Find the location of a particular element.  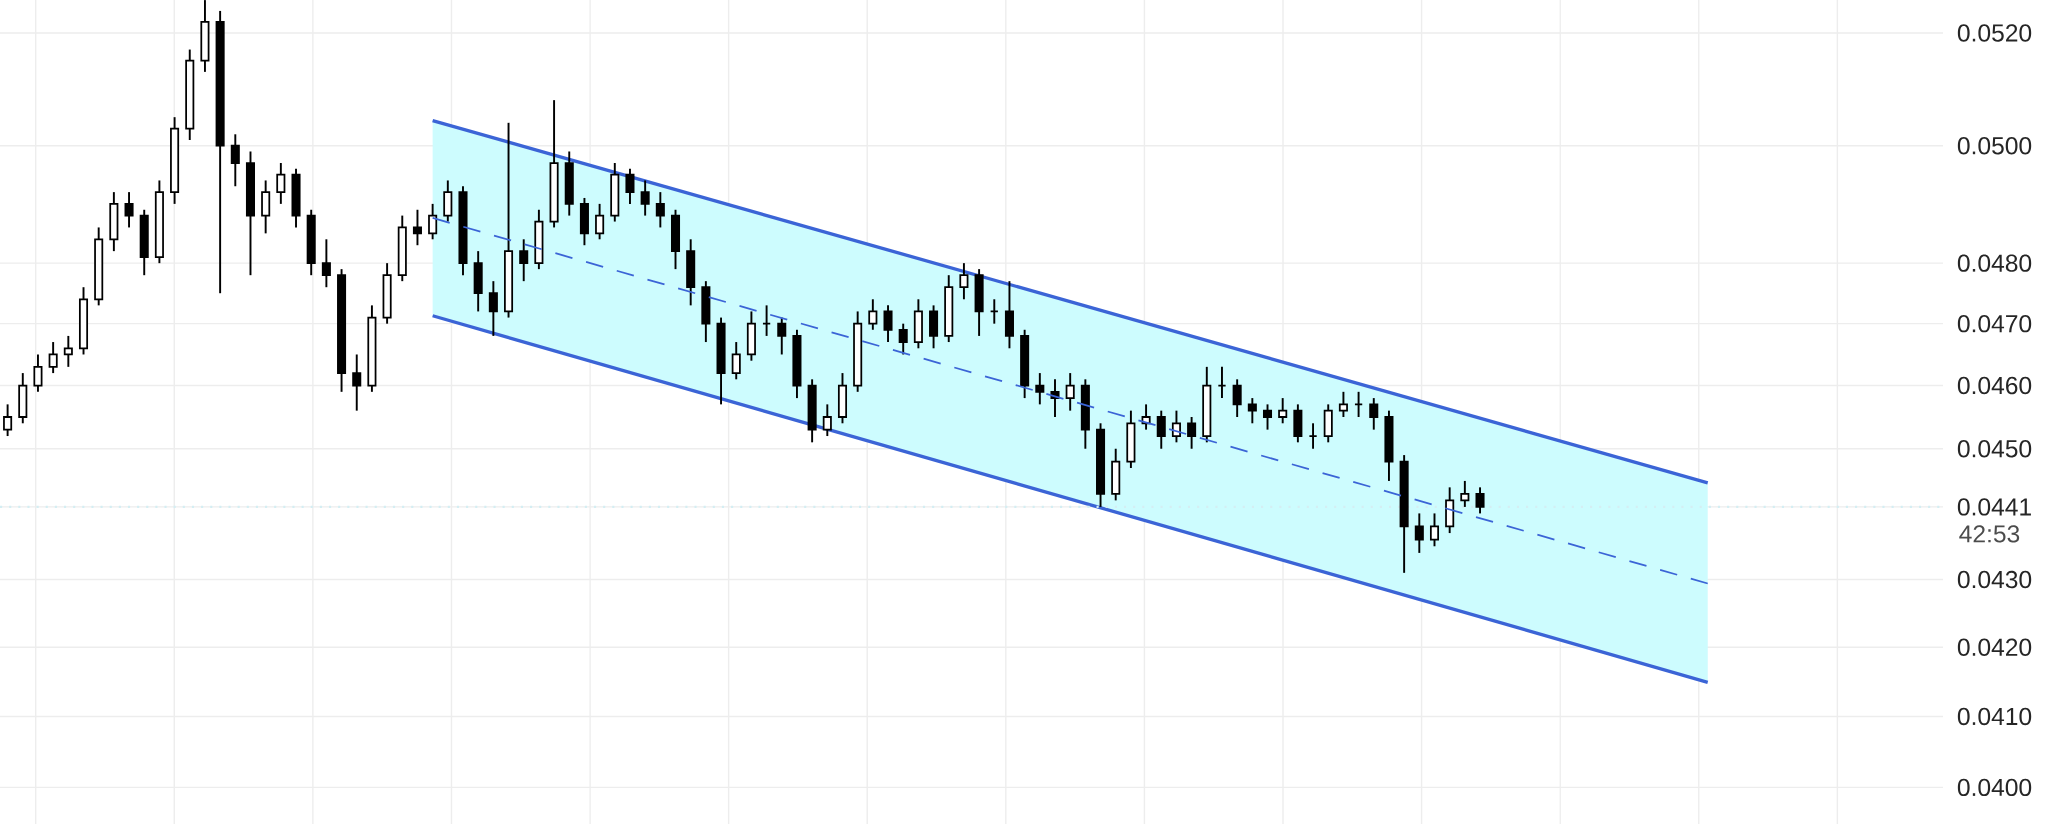

y-tick-label: 0.0430 is located at coordinates (1994, 579).